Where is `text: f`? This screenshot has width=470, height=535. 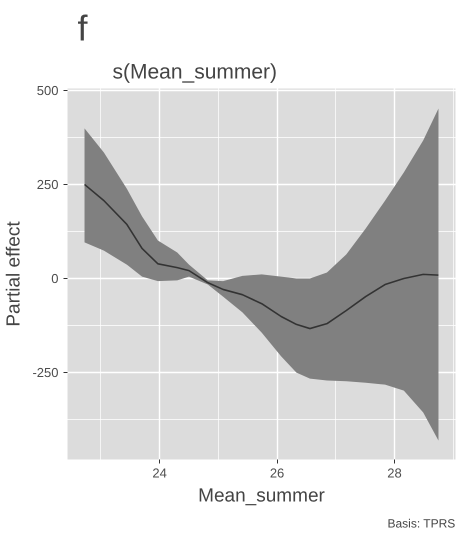
text: f is located at coordinates (83, 28).